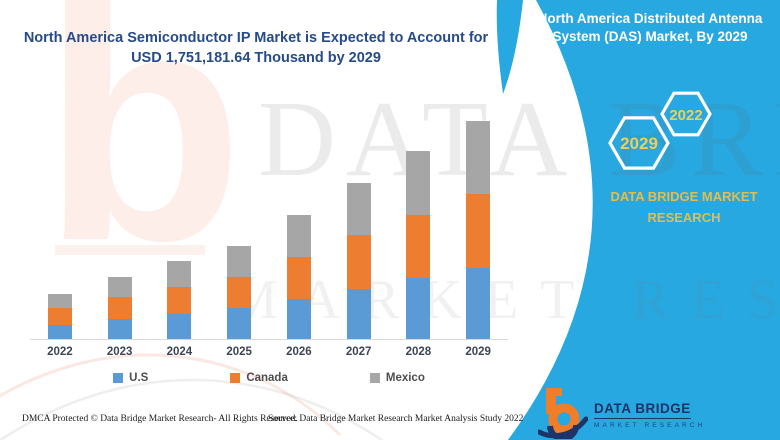  I want to click on legend: U.S Canada Mexico, so click(269, 378).